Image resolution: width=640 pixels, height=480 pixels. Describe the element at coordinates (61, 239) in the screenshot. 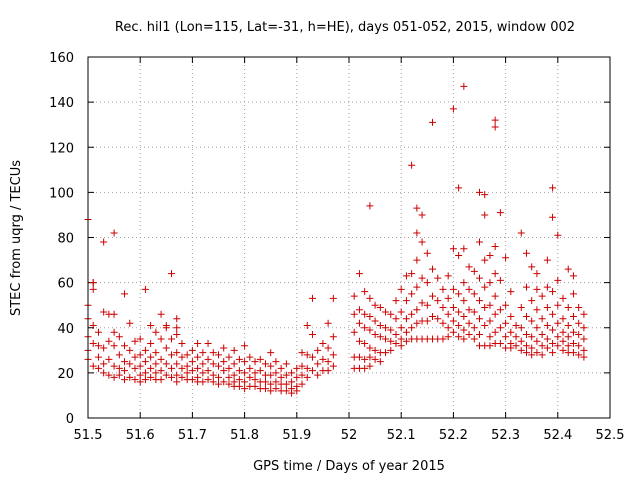

I see `y-tick-labels: 0 20 40 60 80 100 120 140 160` at that location.